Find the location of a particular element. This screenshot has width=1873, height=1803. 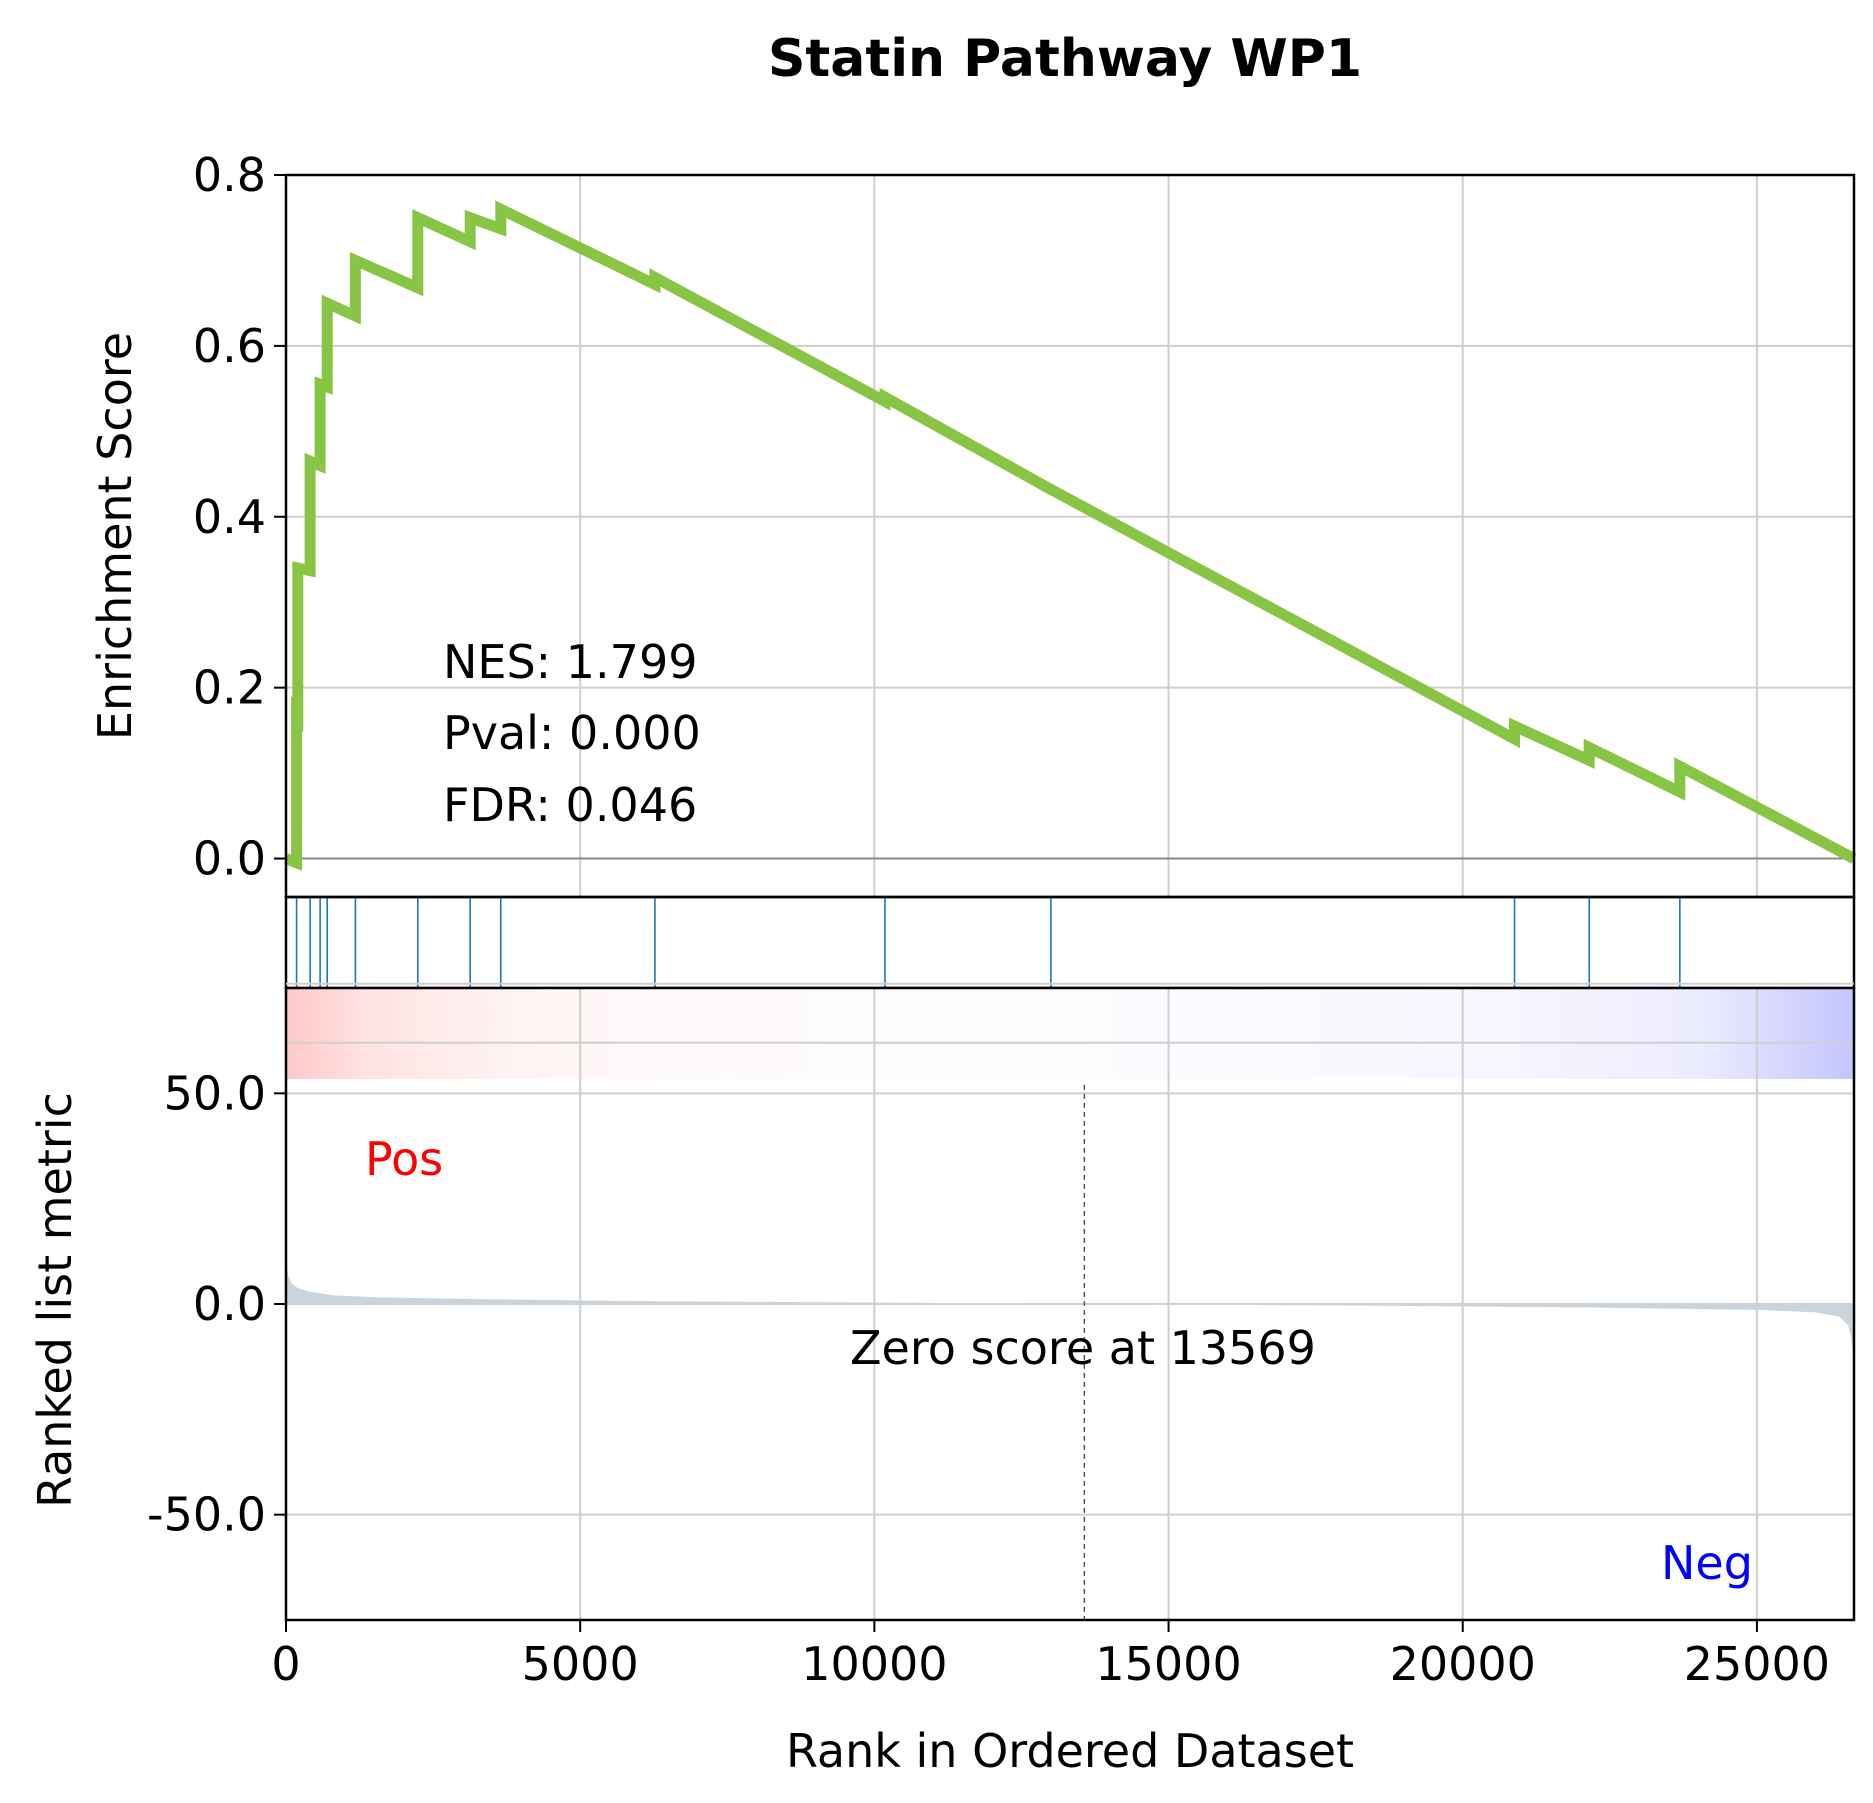

pval-annotation: Pval: 0.000 is located at coordinates (572, 733).